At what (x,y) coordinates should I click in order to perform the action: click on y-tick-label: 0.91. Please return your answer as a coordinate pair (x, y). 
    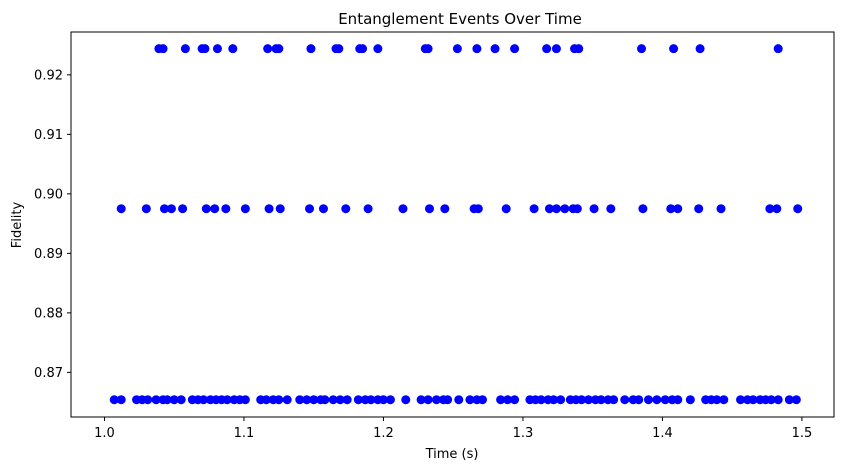
    Looking at the image, I should click on (48, 135).